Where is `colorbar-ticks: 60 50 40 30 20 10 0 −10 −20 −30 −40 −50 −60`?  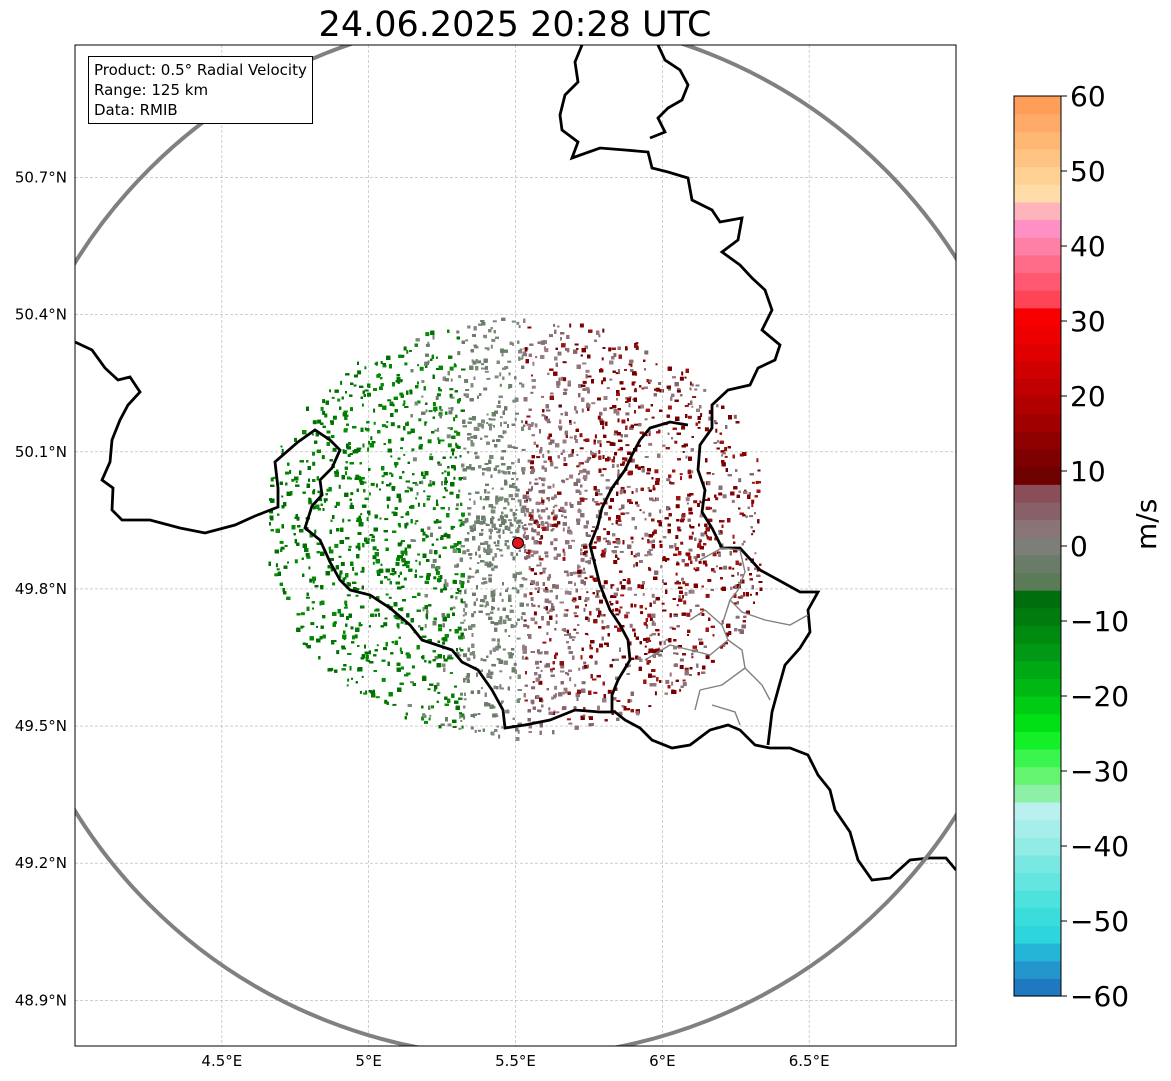
colorbar-ticks: 60 50 40 30 20 10 0 −10 −20 −30 −40 −50 −60 is located at coordinates (1095, 546).